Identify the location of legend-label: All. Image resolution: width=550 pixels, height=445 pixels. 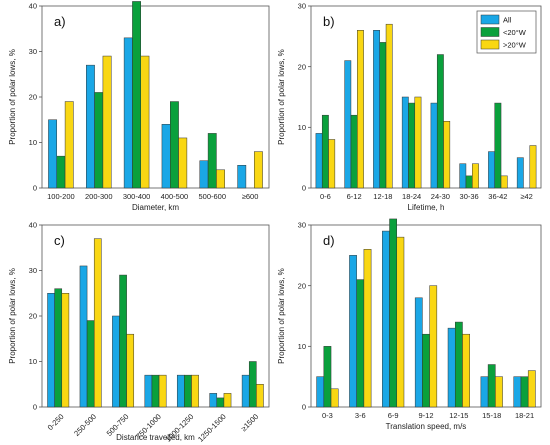
(507, 20).